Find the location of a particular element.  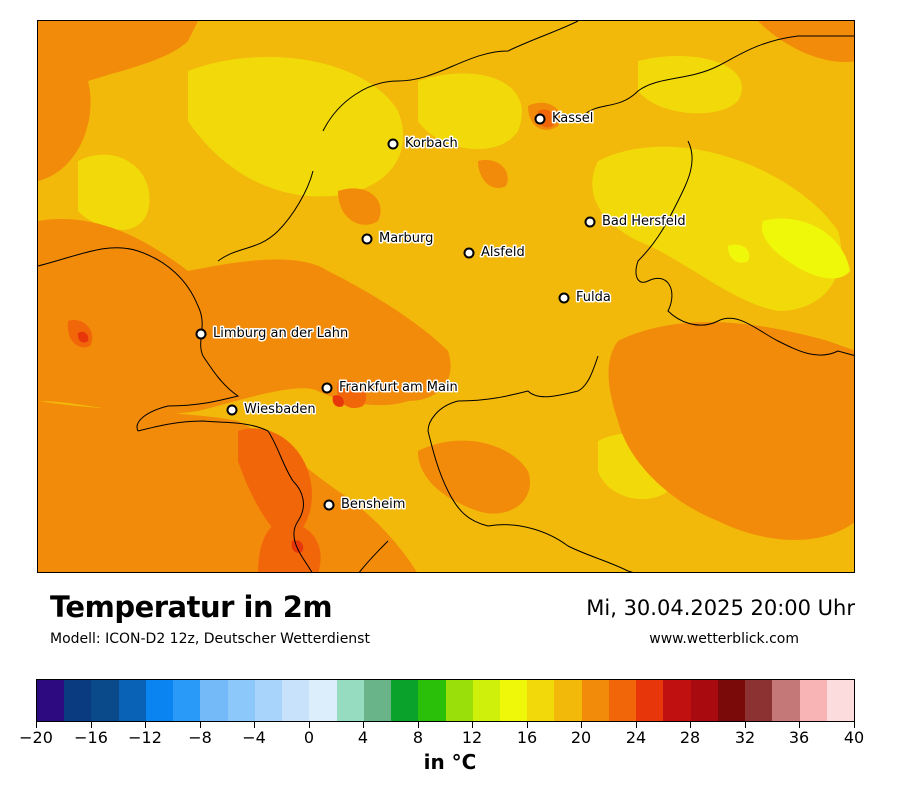

city-marburg: Marburg is located at coordinates (398, 239).